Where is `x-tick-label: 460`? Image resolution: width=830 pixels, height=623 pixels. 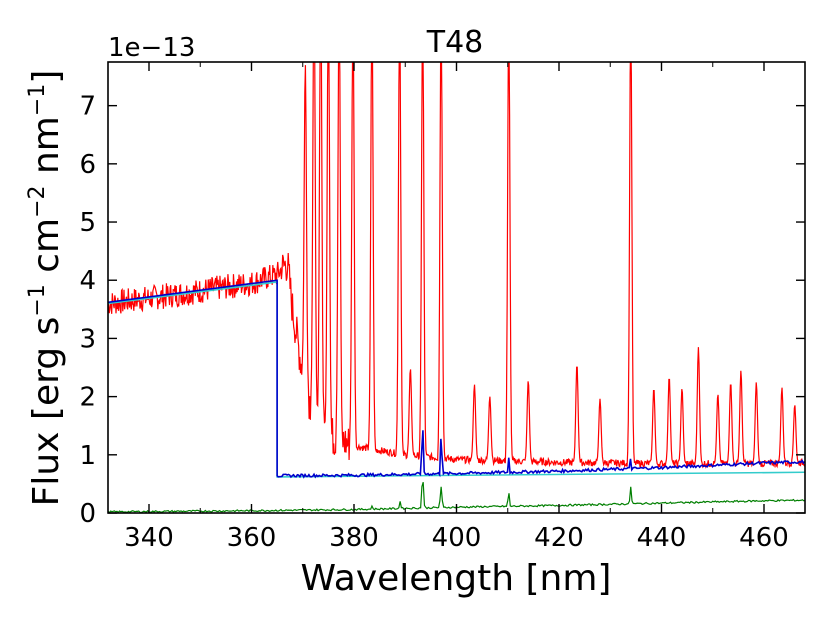
x-tick-label: 460 is located at coordinates (764, 538).